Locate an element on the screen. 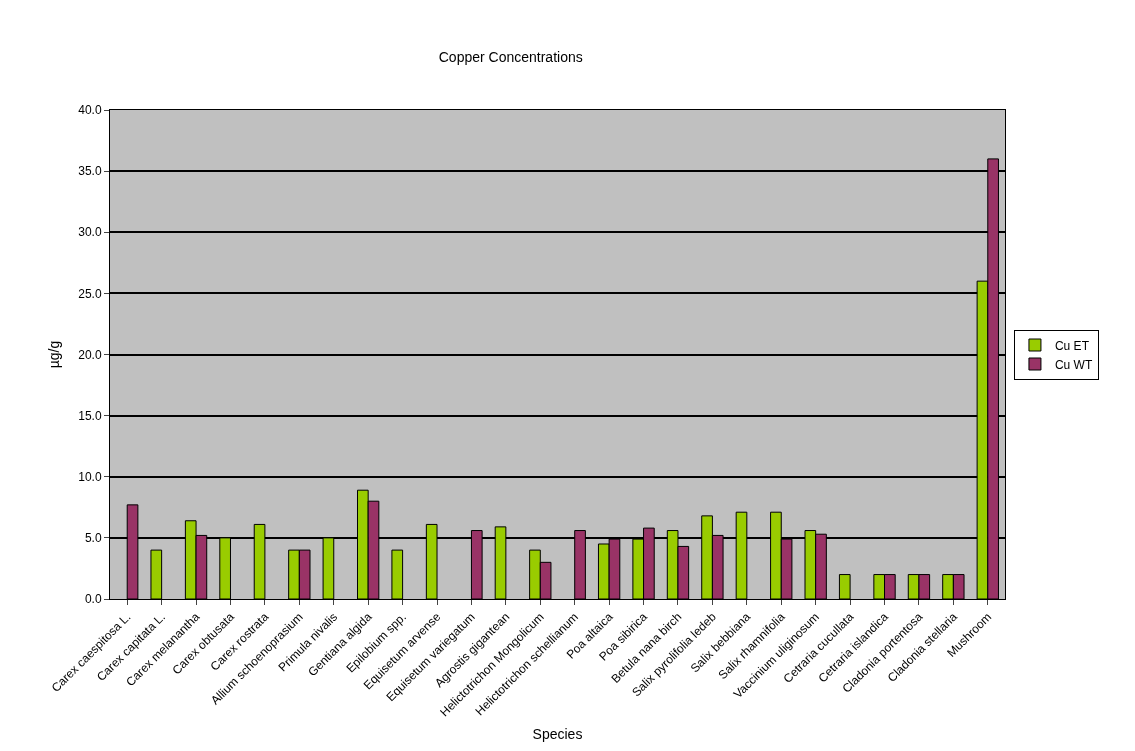 The height and width of the screenshot is (751, 1135). y-tick-label: 5.0 is located at coordinates (93, 538).